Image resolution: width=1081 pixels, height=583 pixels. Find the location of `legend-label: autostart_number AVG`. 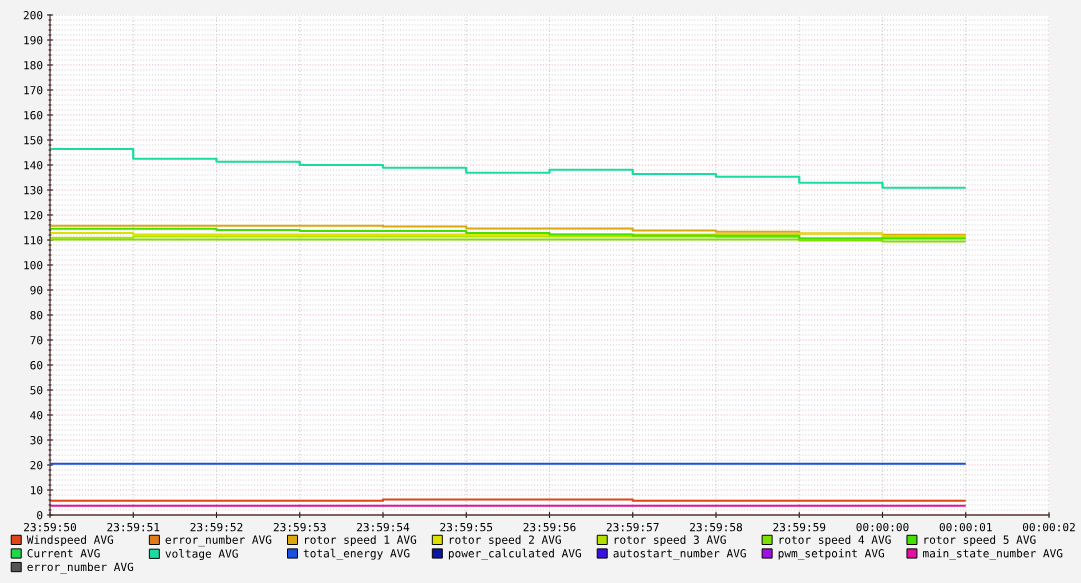

legend-label: autostart_number AVG is located at coordinates (679, 554).